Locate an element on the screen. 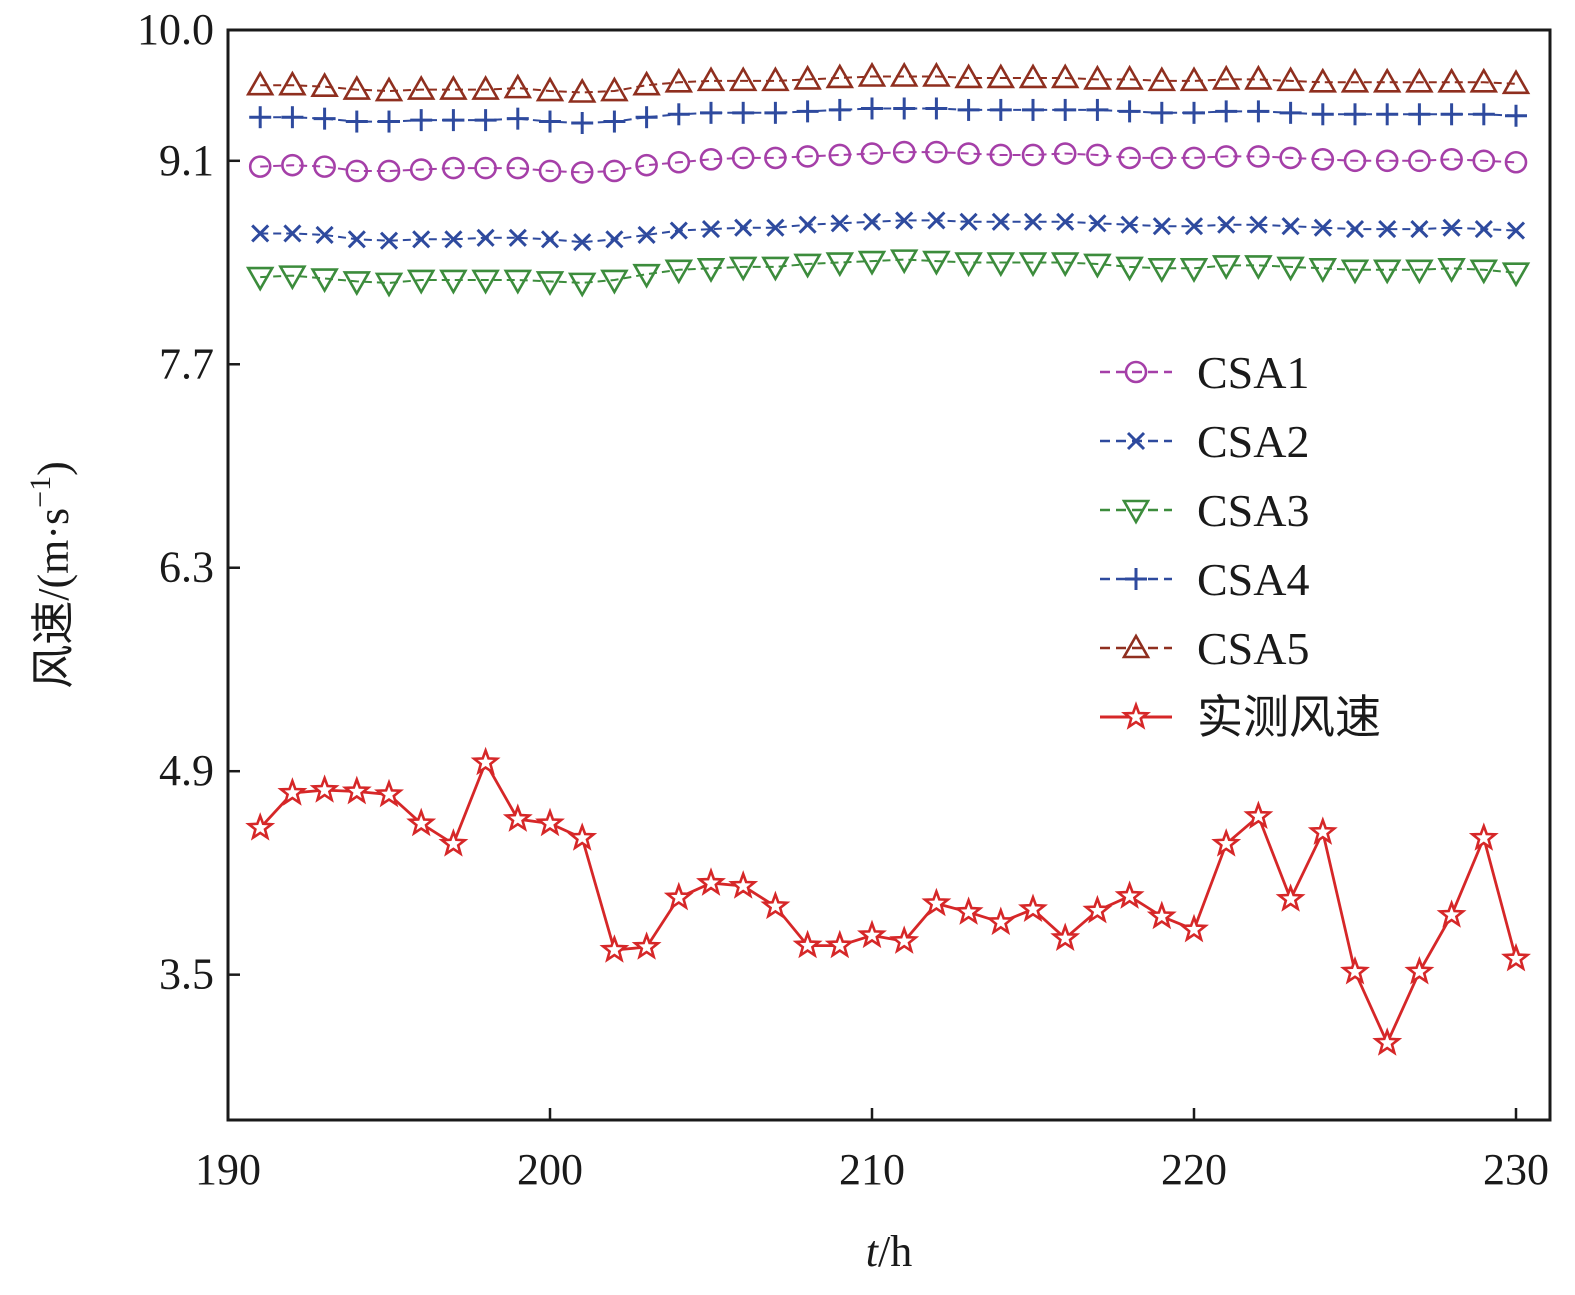 This screenshot has height=1295, width=1575. y-tick-label: 3.5 is located at coordinates (186, 974).